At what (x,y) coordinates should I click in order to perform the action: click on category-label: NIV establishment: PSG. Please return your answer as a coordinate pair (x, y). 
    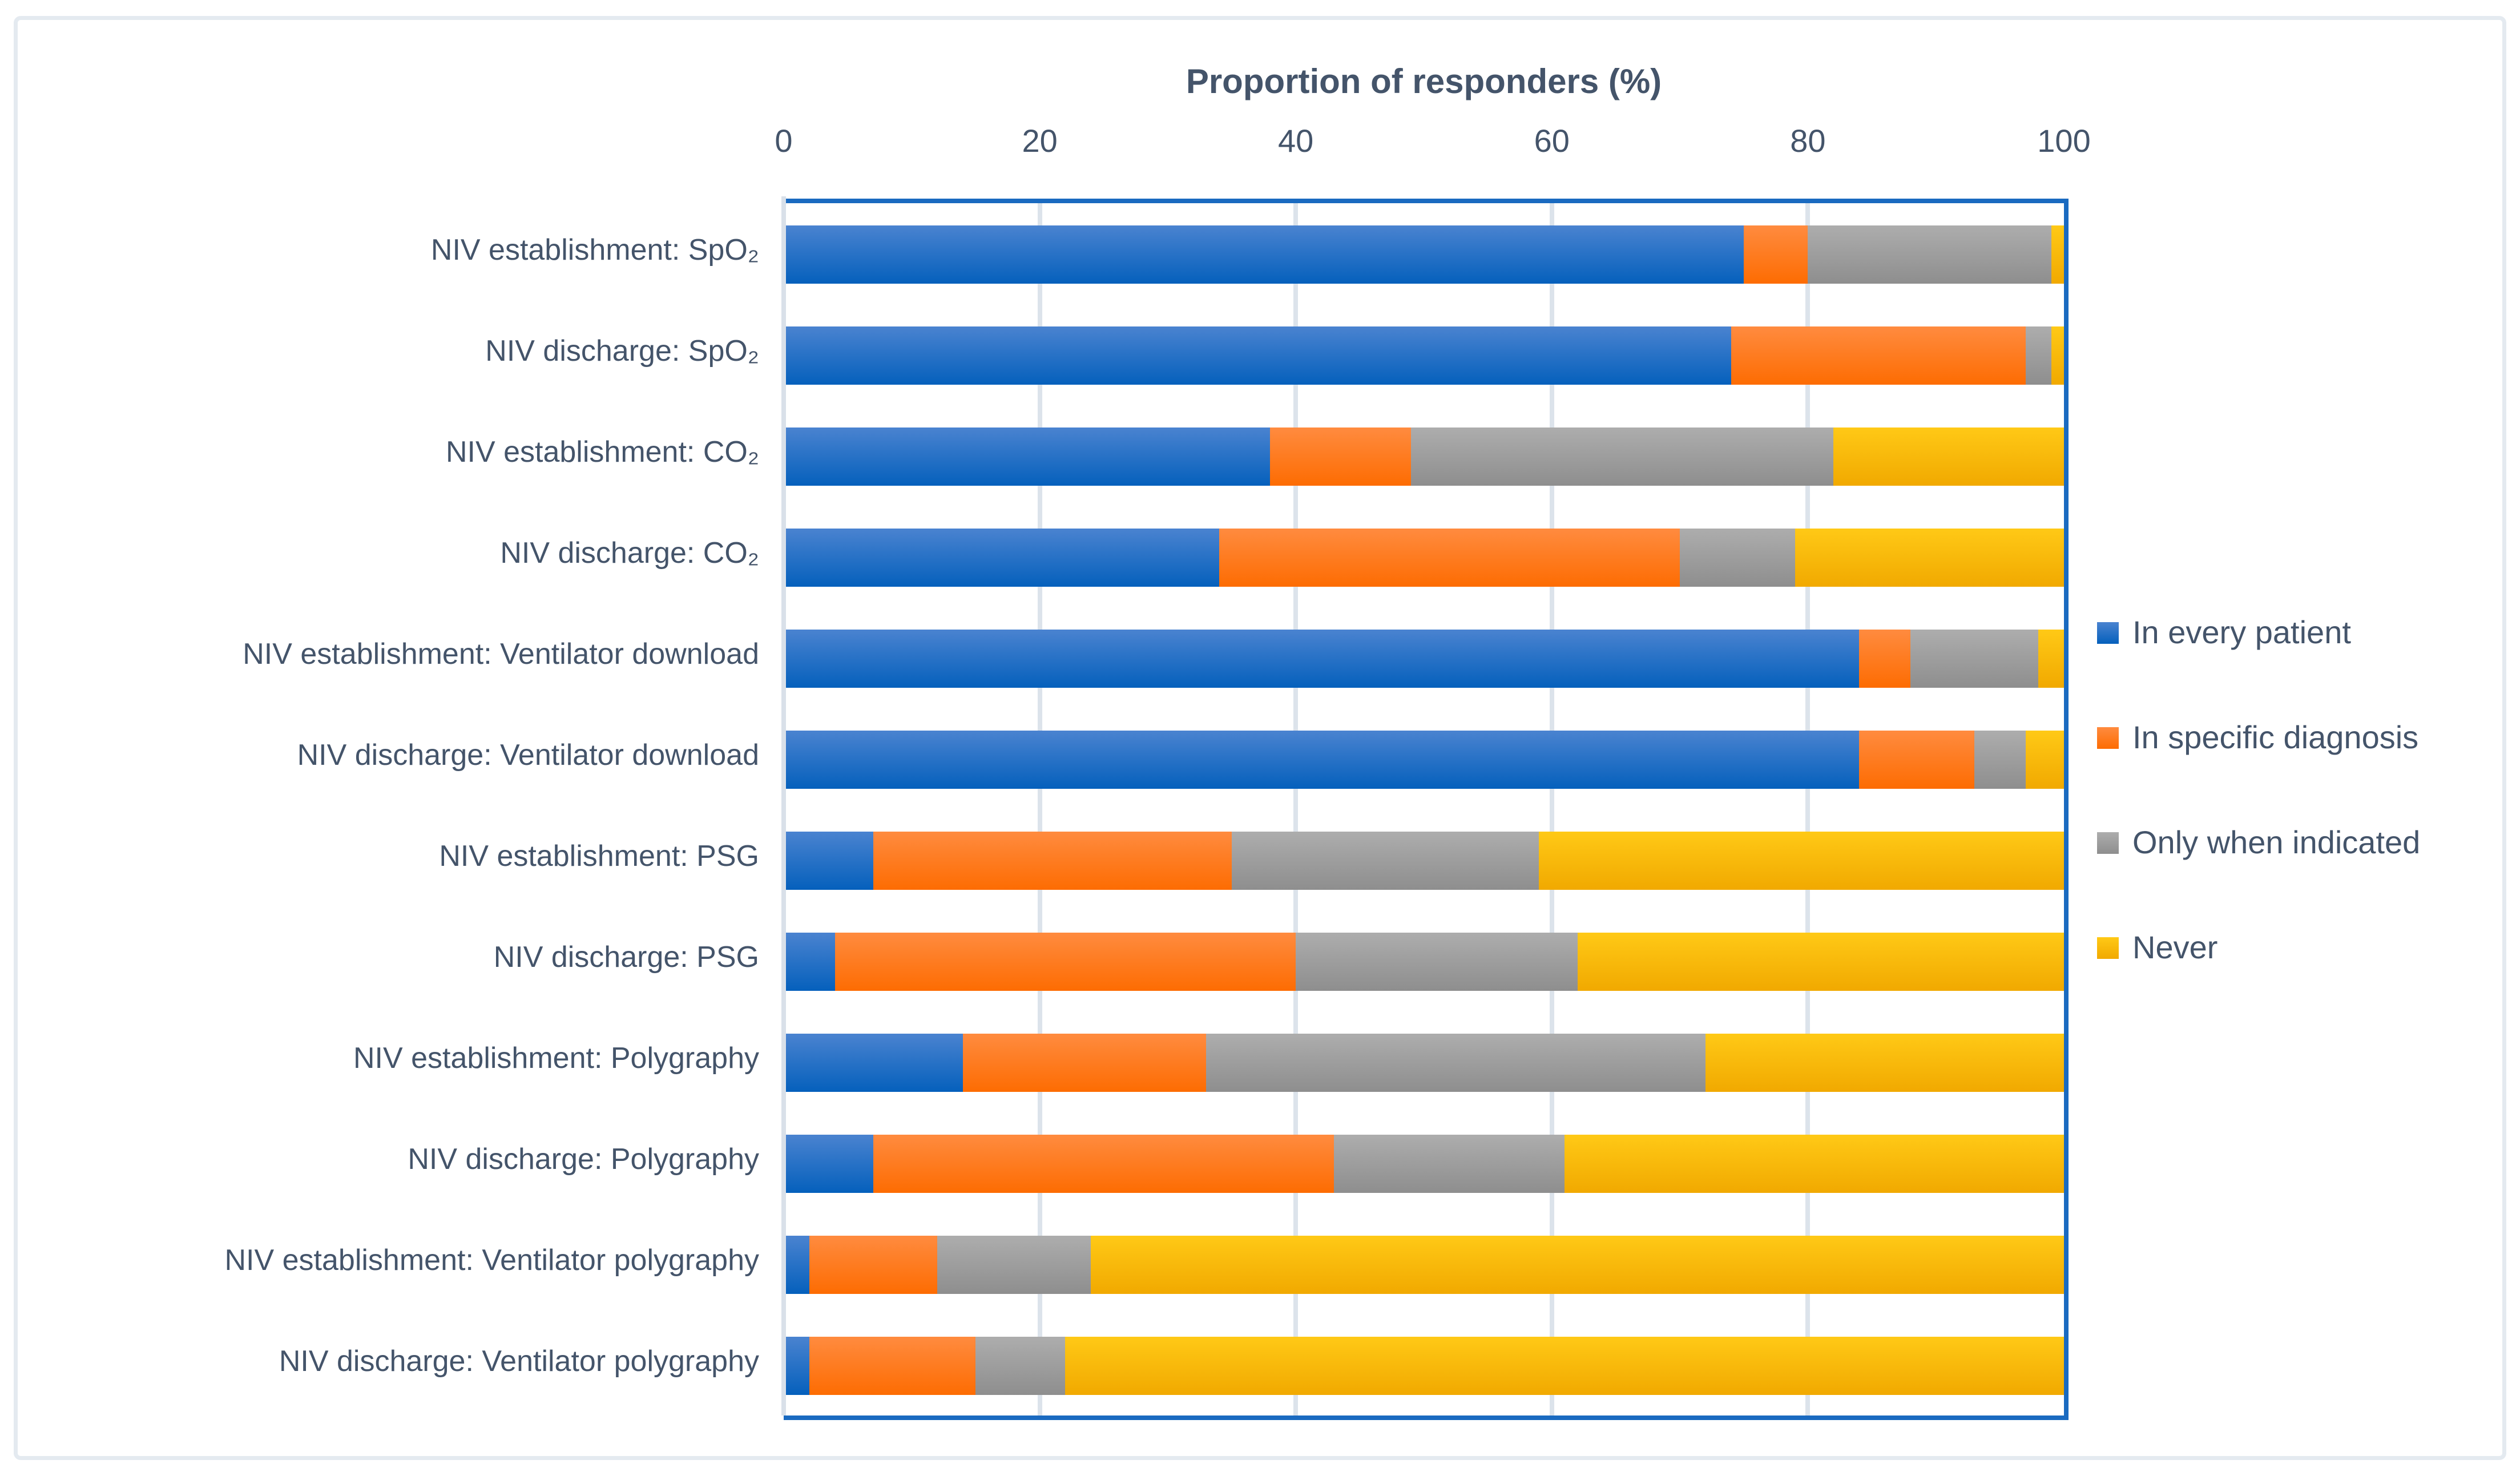
    Looking at the image, I should click on (599, 856).